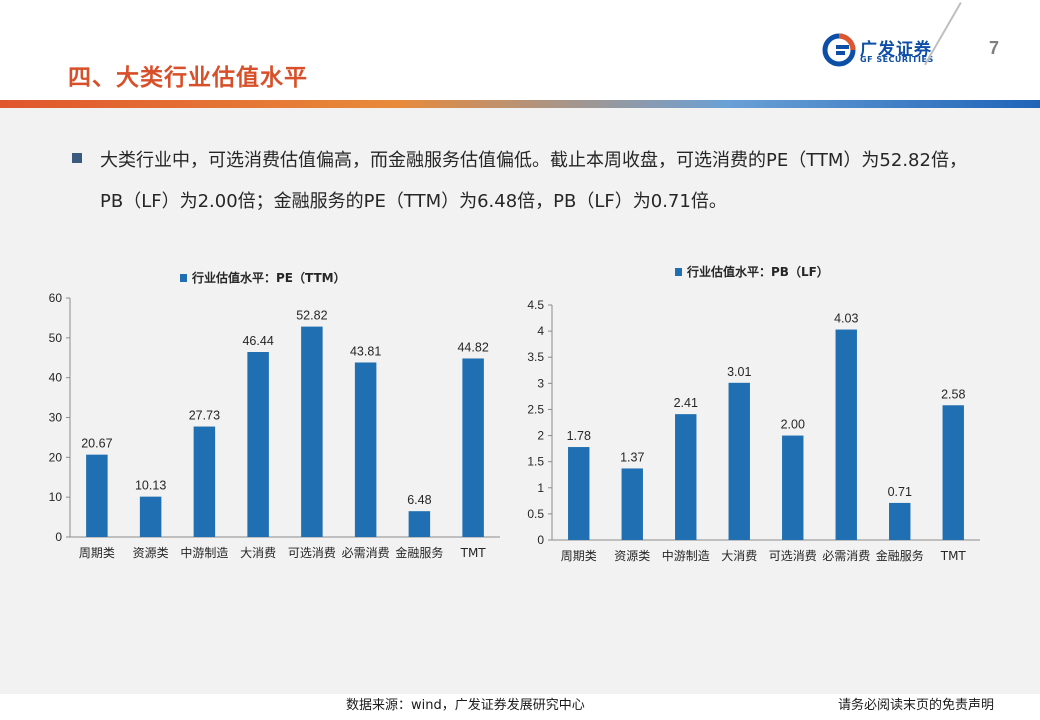 This screenshot has width=1040, height=720. I want to click on logo-text-cn: 广发证券, so click(896, 50).